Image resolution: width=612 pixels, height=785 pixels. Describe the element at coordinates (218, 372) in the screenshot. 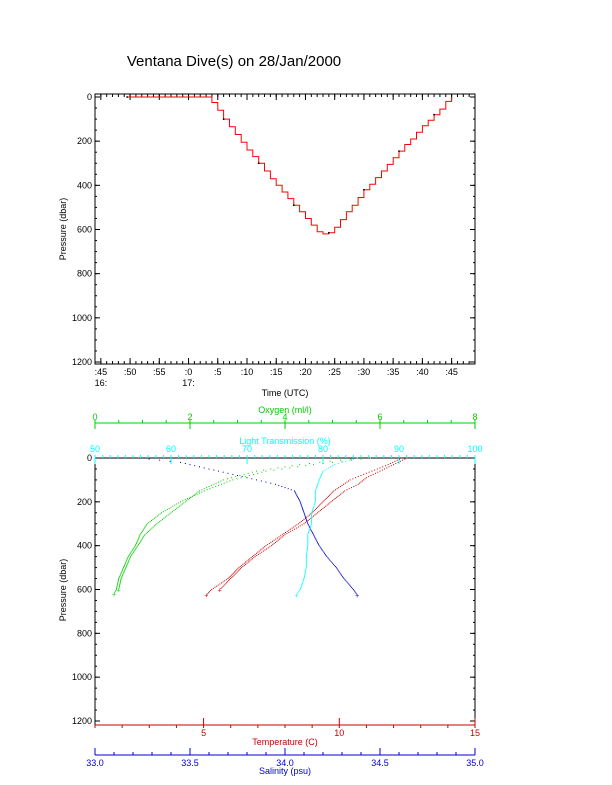

I see `x-tick-label: :5` at that location.